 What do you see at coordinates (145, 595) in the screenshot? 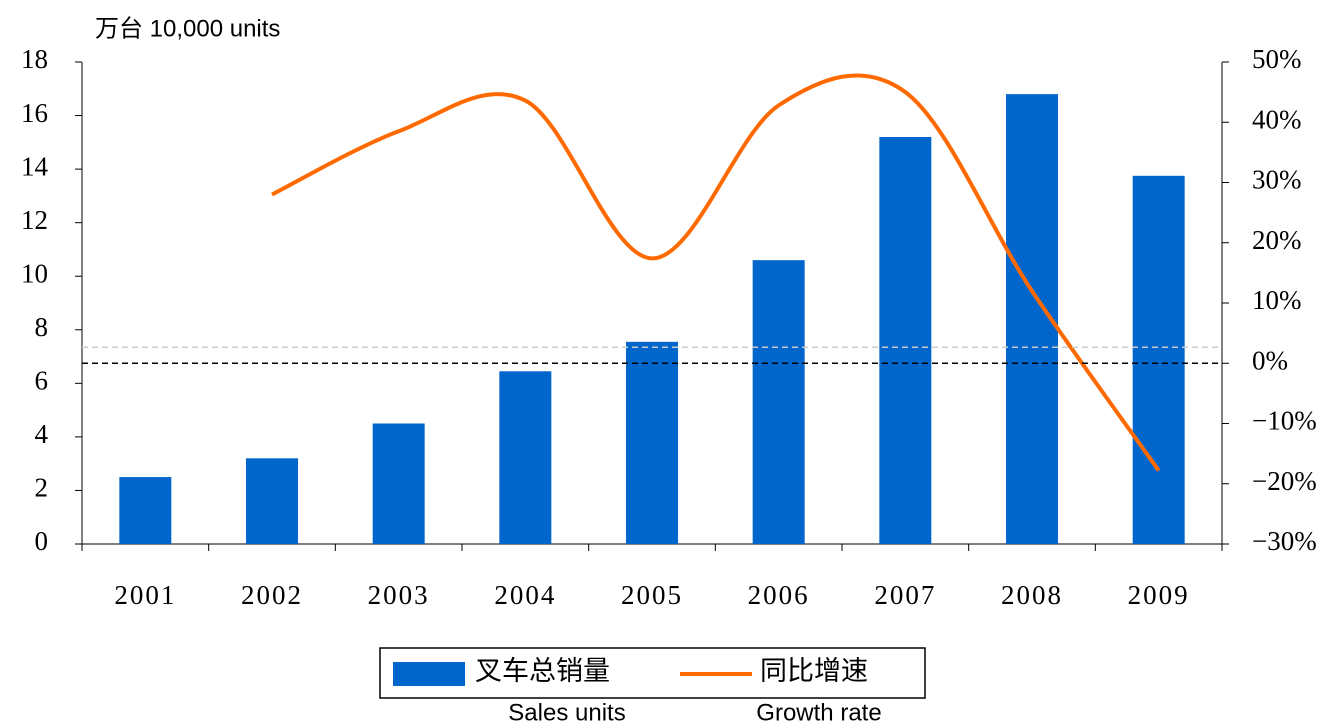
I see `x-tick-label: 2001` at bounding box center [145, 595].